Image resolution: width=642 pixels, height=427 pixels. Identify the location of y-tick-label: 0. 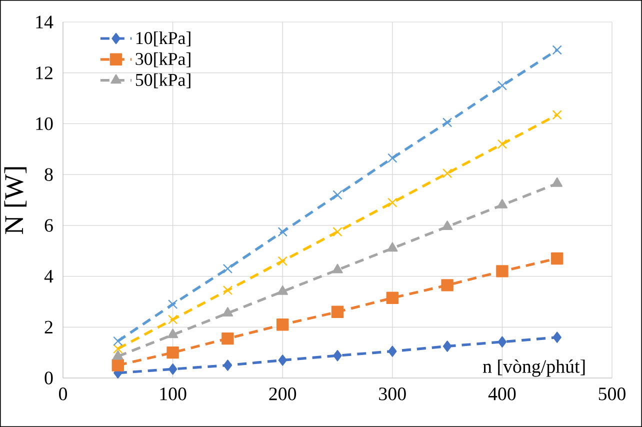
(48, 378).